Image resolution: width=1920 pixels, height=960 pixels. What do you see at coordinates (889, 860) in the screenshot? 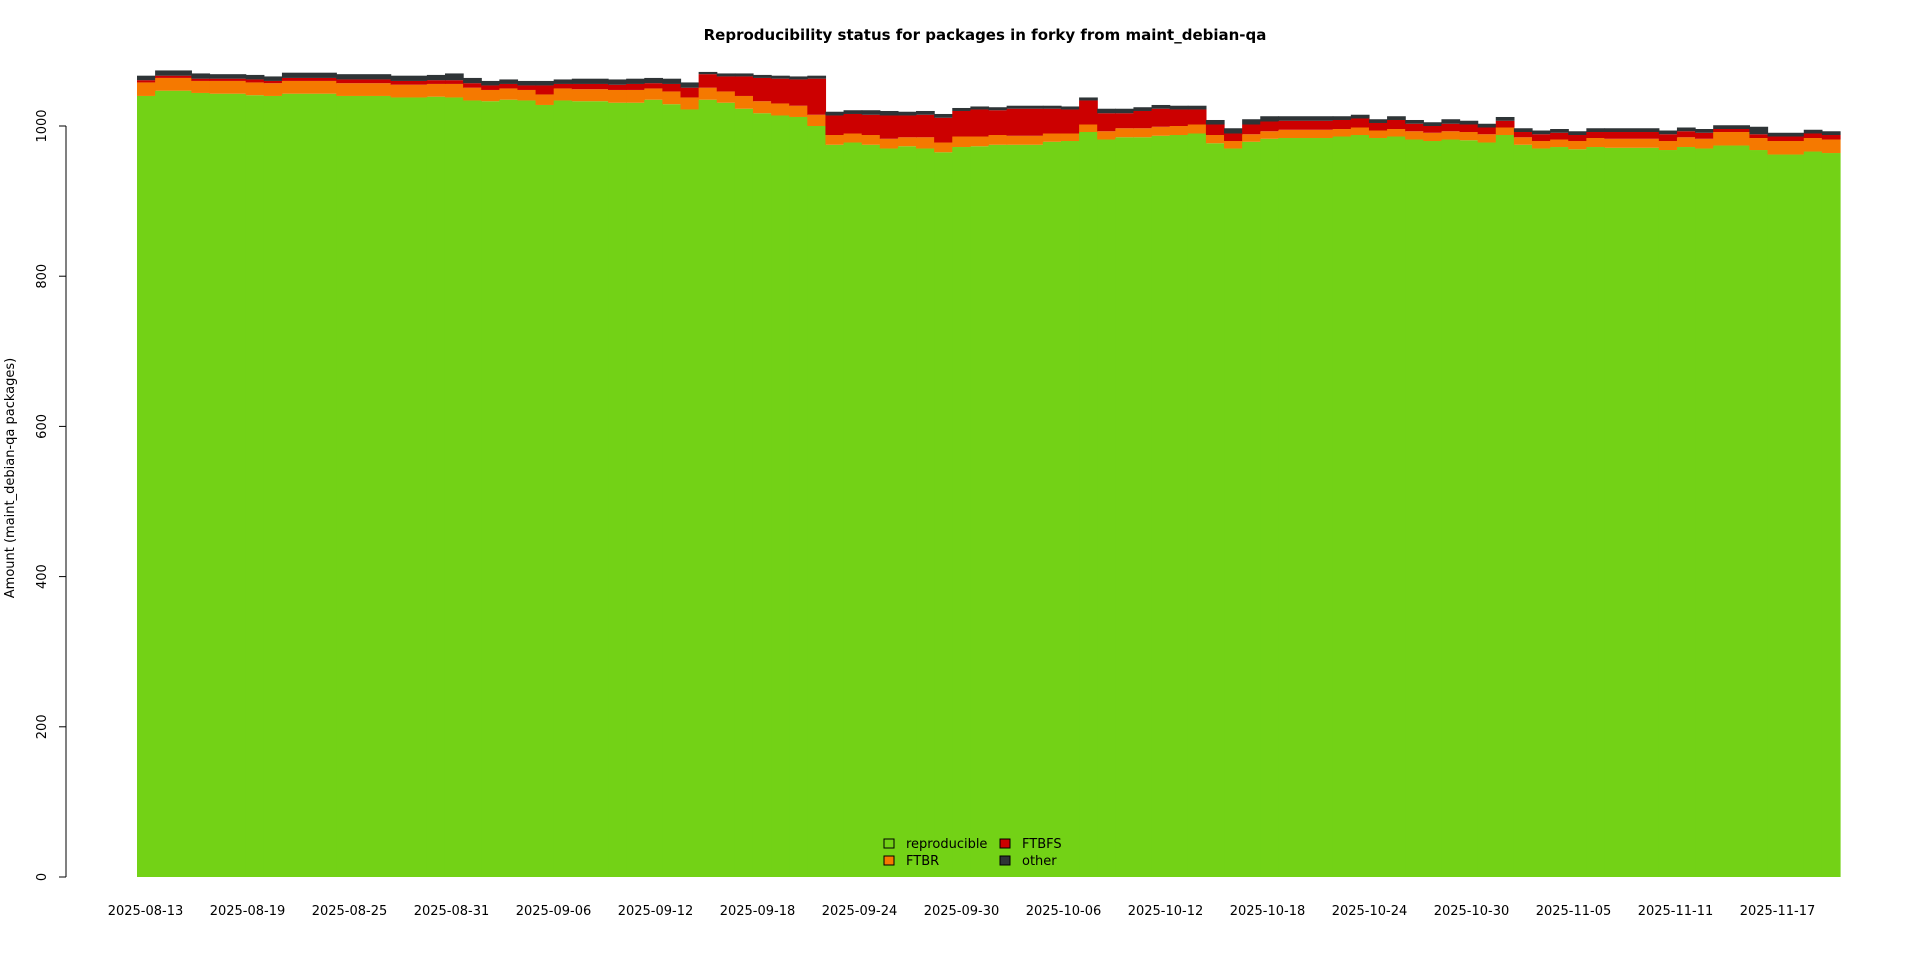
I see `legend-swatch-FTBR` at bounding box center [889, 860].